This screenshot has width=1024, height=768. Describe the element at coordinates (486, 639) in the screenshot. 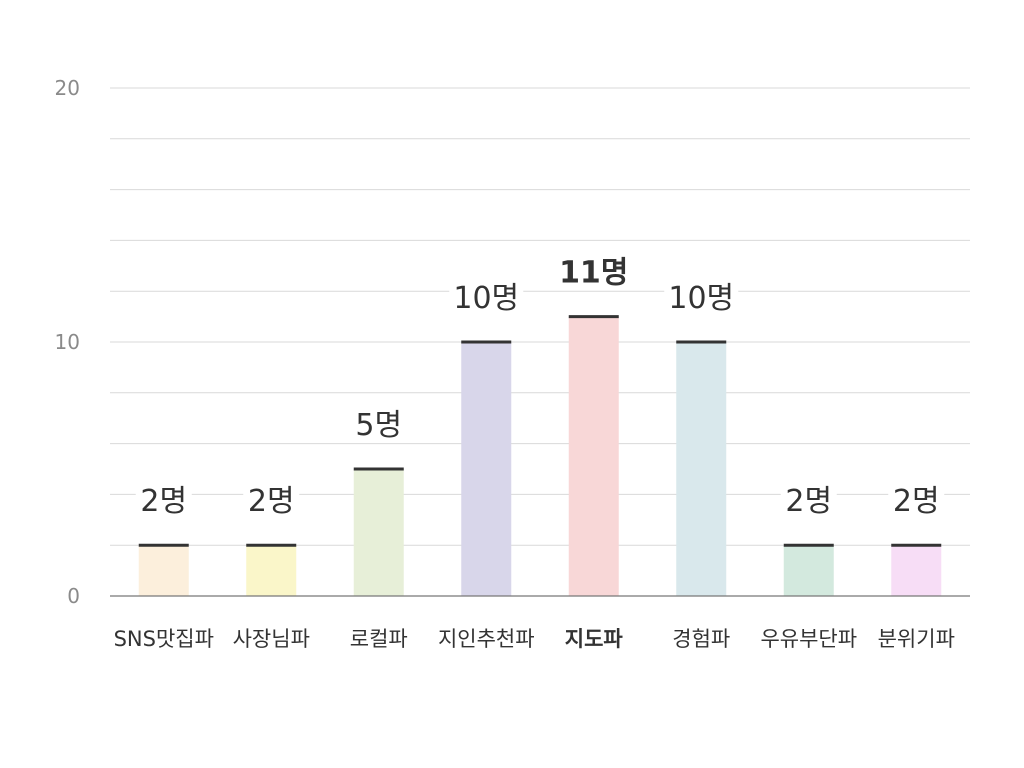

I see `category-label: 지인추천파` at that location.